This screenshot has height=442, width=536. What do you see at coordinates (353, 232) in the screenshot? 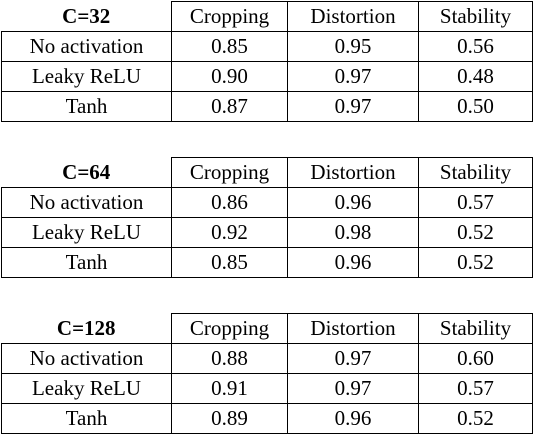
I see `distortion-value: 0.98` at bounding box center [353, 232].